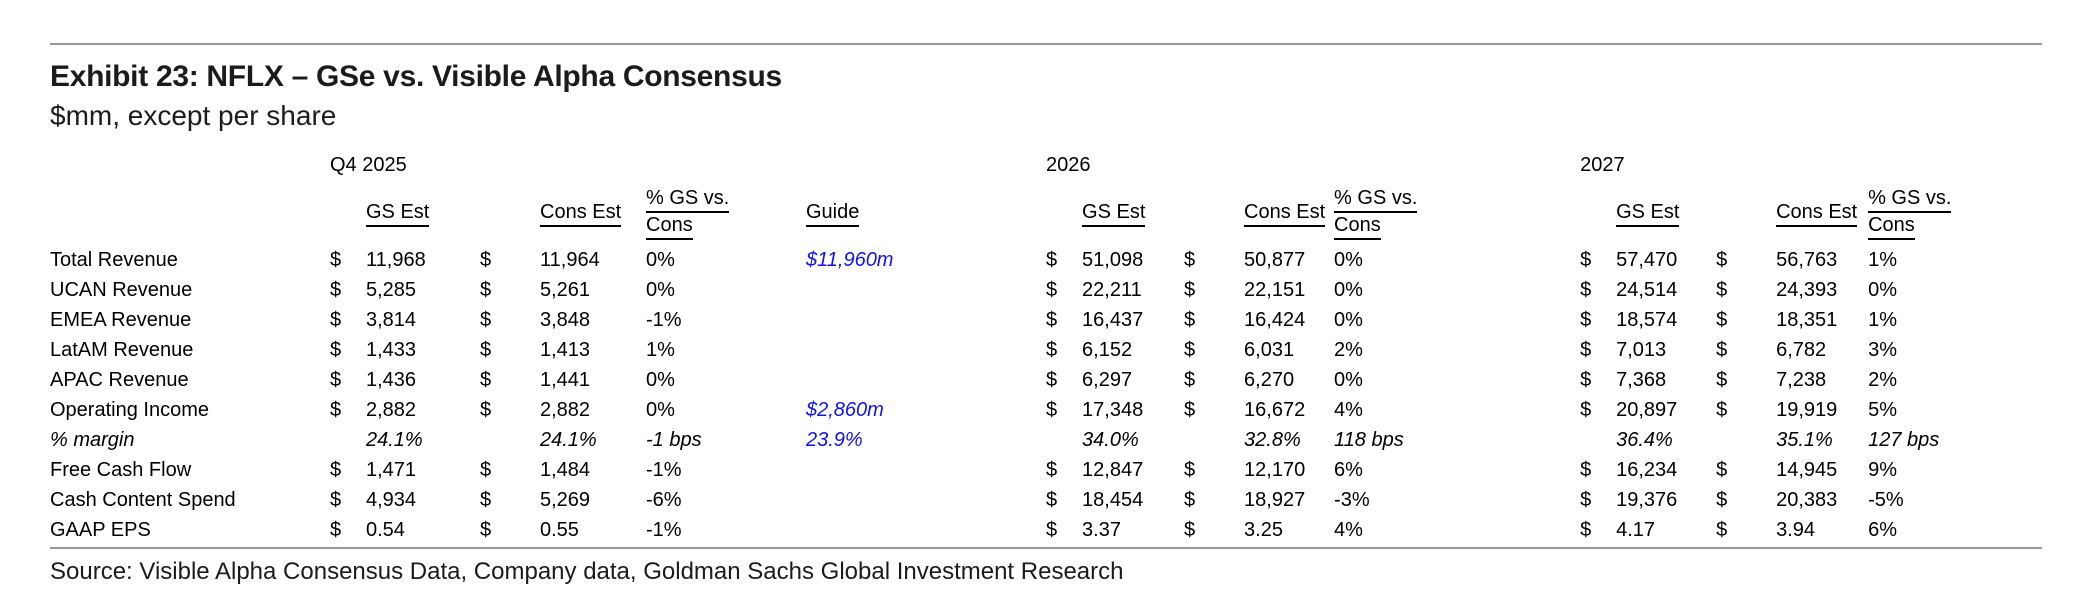  What do you see at coordinates (1636, 530) in the screenshot?
I see `y2027-gs-est-value: 4.17` at bounding box center [1636, 530].